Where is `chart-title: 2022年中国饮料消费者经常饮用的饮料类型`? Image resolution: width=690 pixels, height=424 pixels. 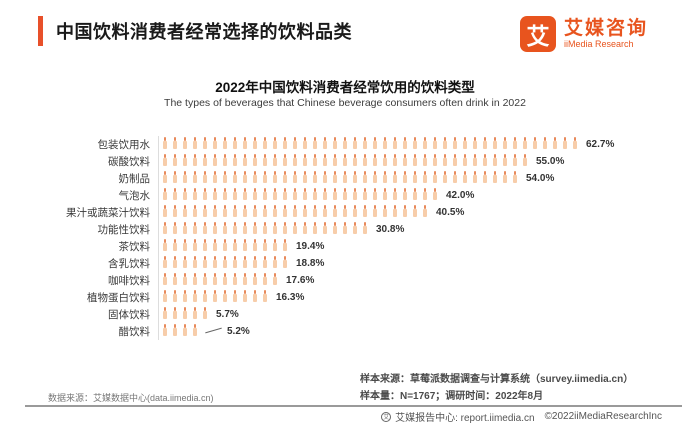 chart-title: 2022年中国饮料消费者经常饮用的饮料类型 is located at coordinates (345, 87).